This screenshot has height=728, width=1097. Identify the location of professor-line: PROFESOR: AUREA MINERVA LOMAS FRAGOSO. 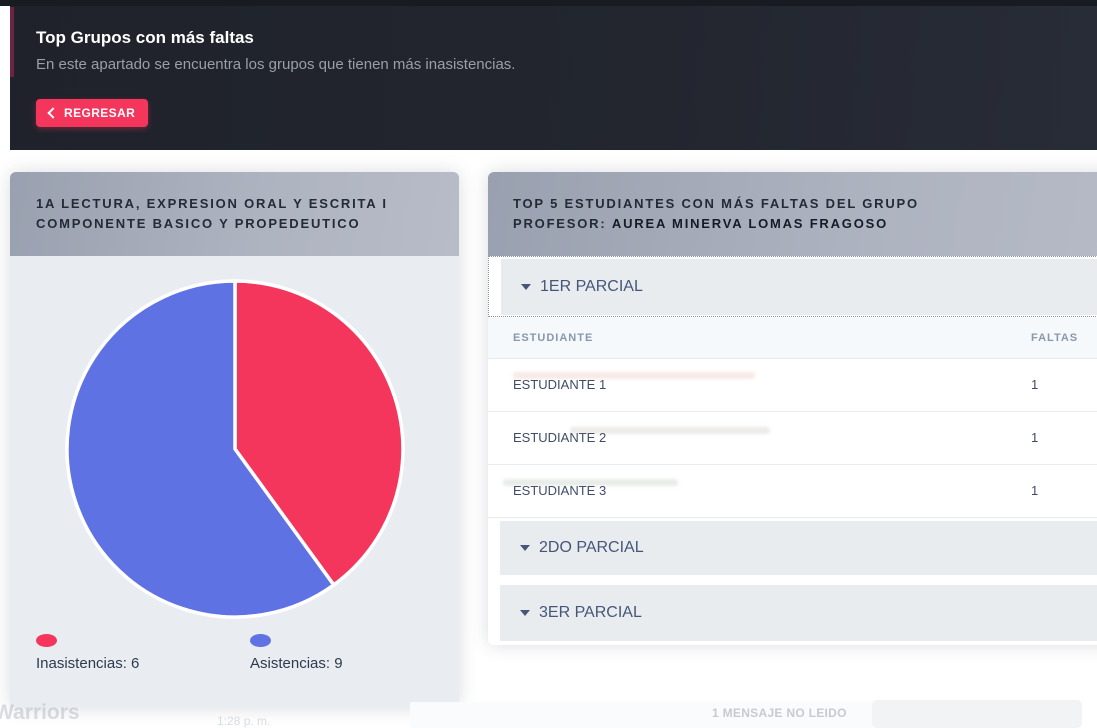
(805, 224).